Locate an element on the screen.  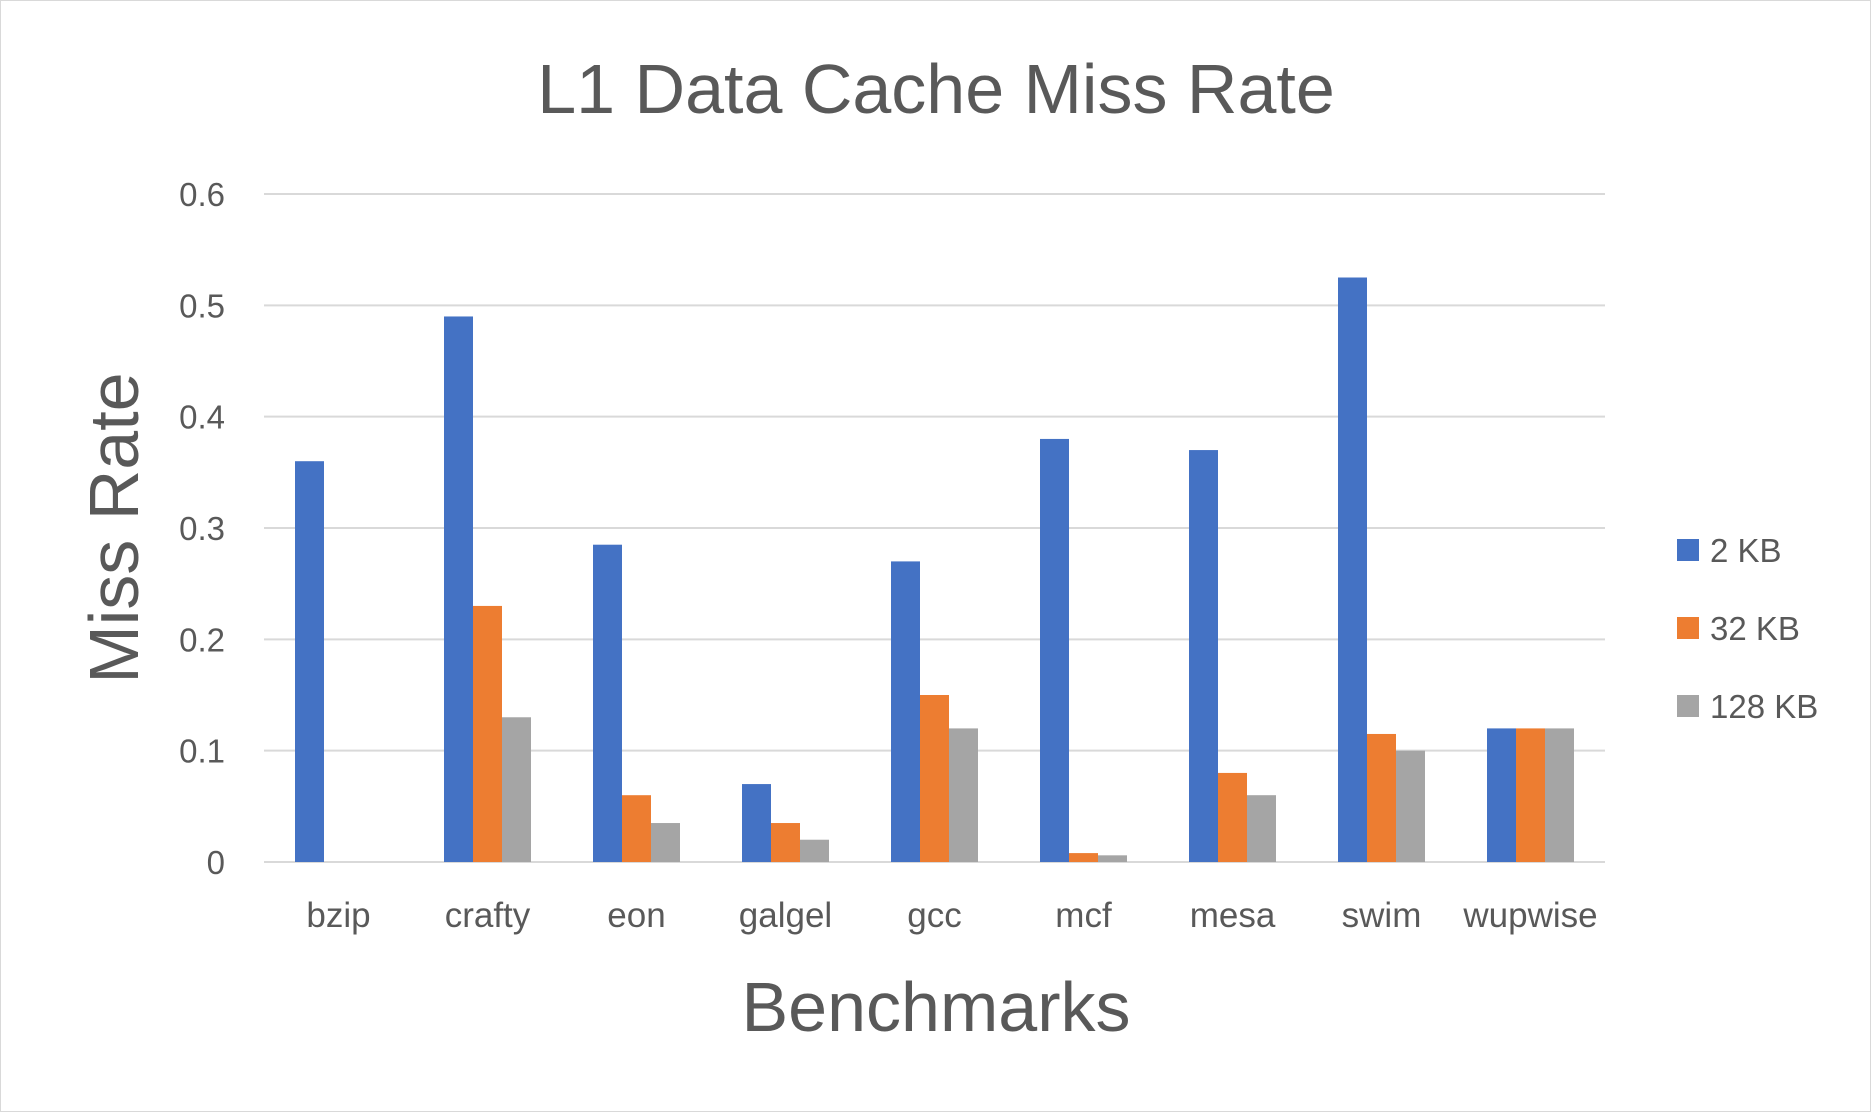
bar-mcf-2kb is located at coordinates (1054, 650).